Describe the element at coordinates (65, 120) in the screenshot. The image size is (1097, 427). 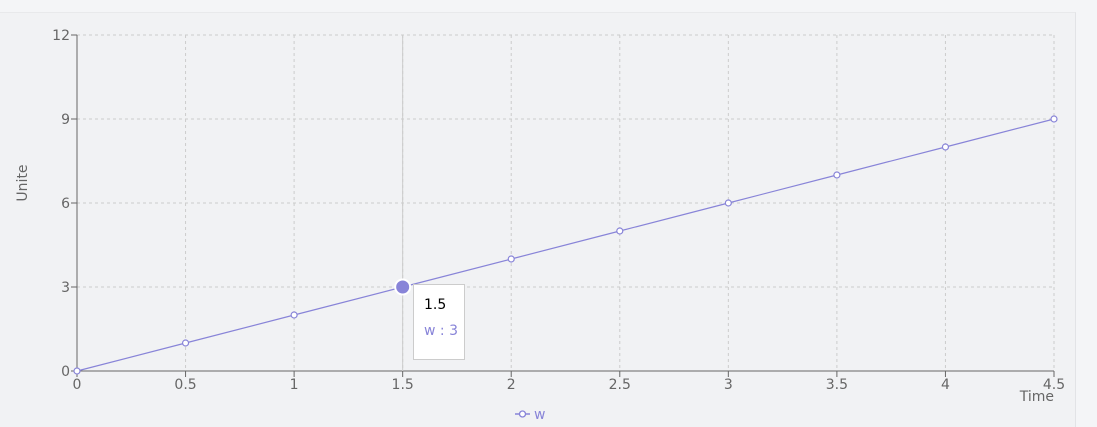
I see `y-tick-label: 9` at that location.